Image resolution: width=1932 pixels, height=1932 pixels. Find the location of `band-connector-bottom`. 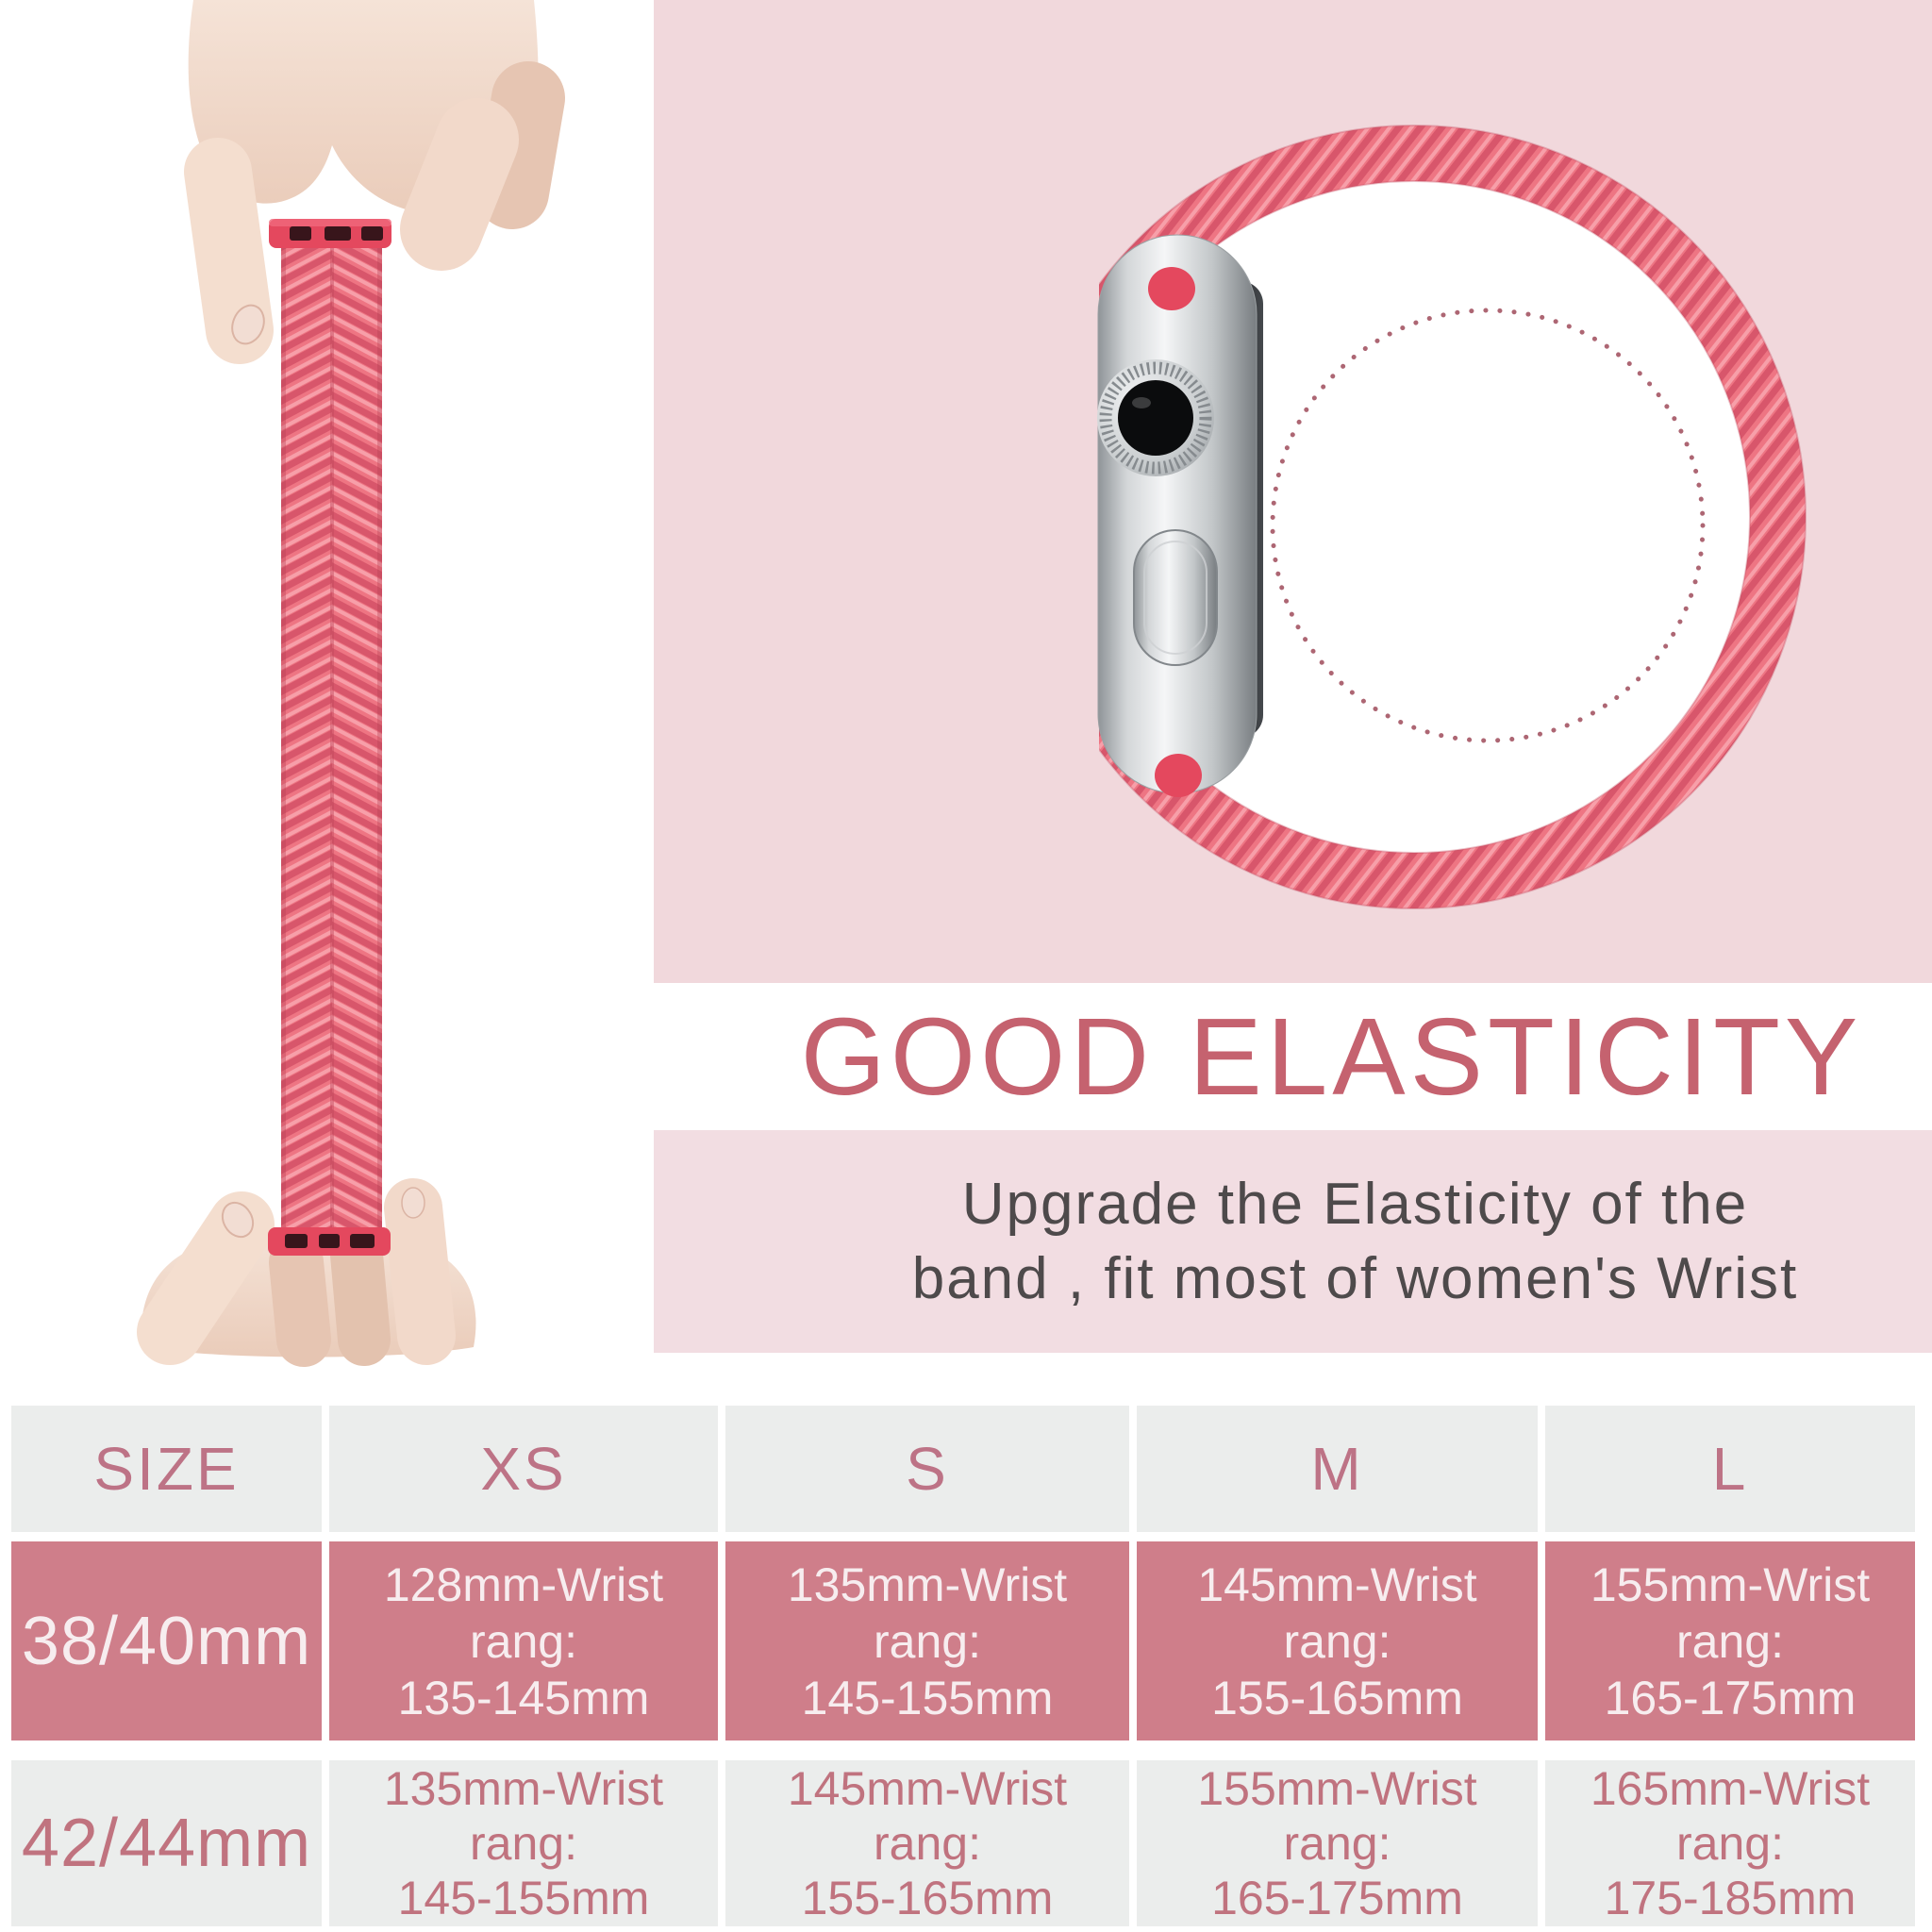

band-connector-bottom is located at coordinates (1179, 775).